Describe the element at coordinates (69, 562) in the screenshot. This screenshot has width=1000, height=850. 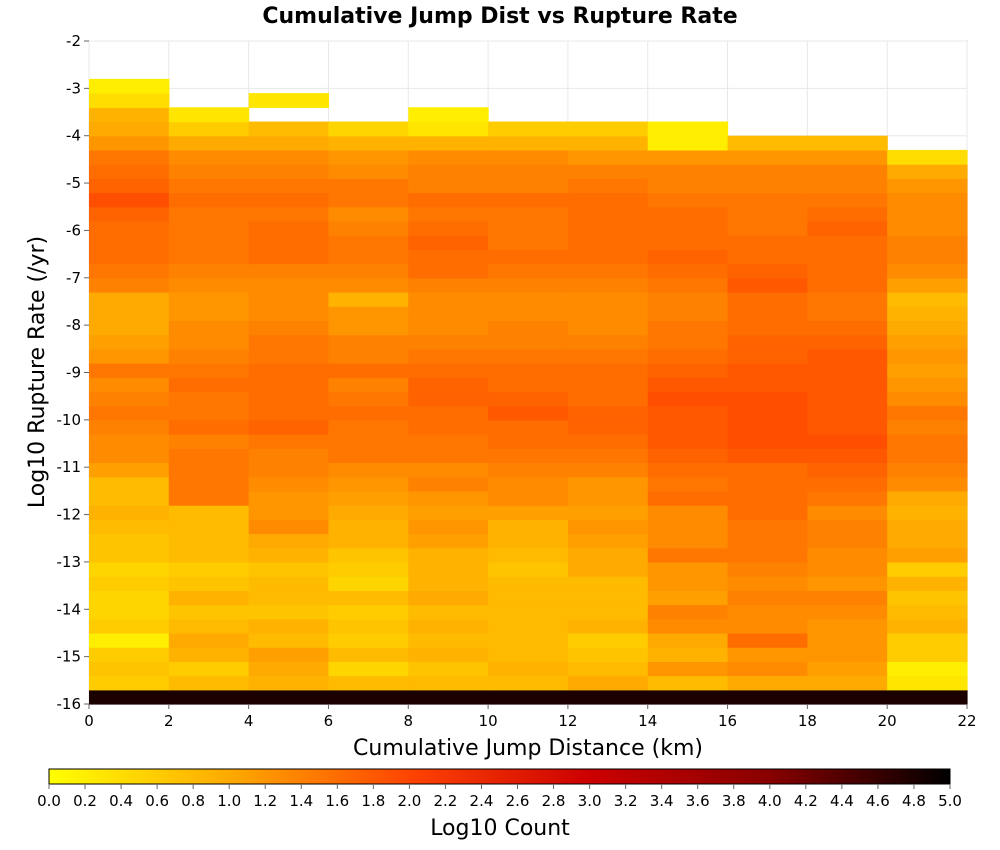
I see `y-tick-label: -13` at that location.